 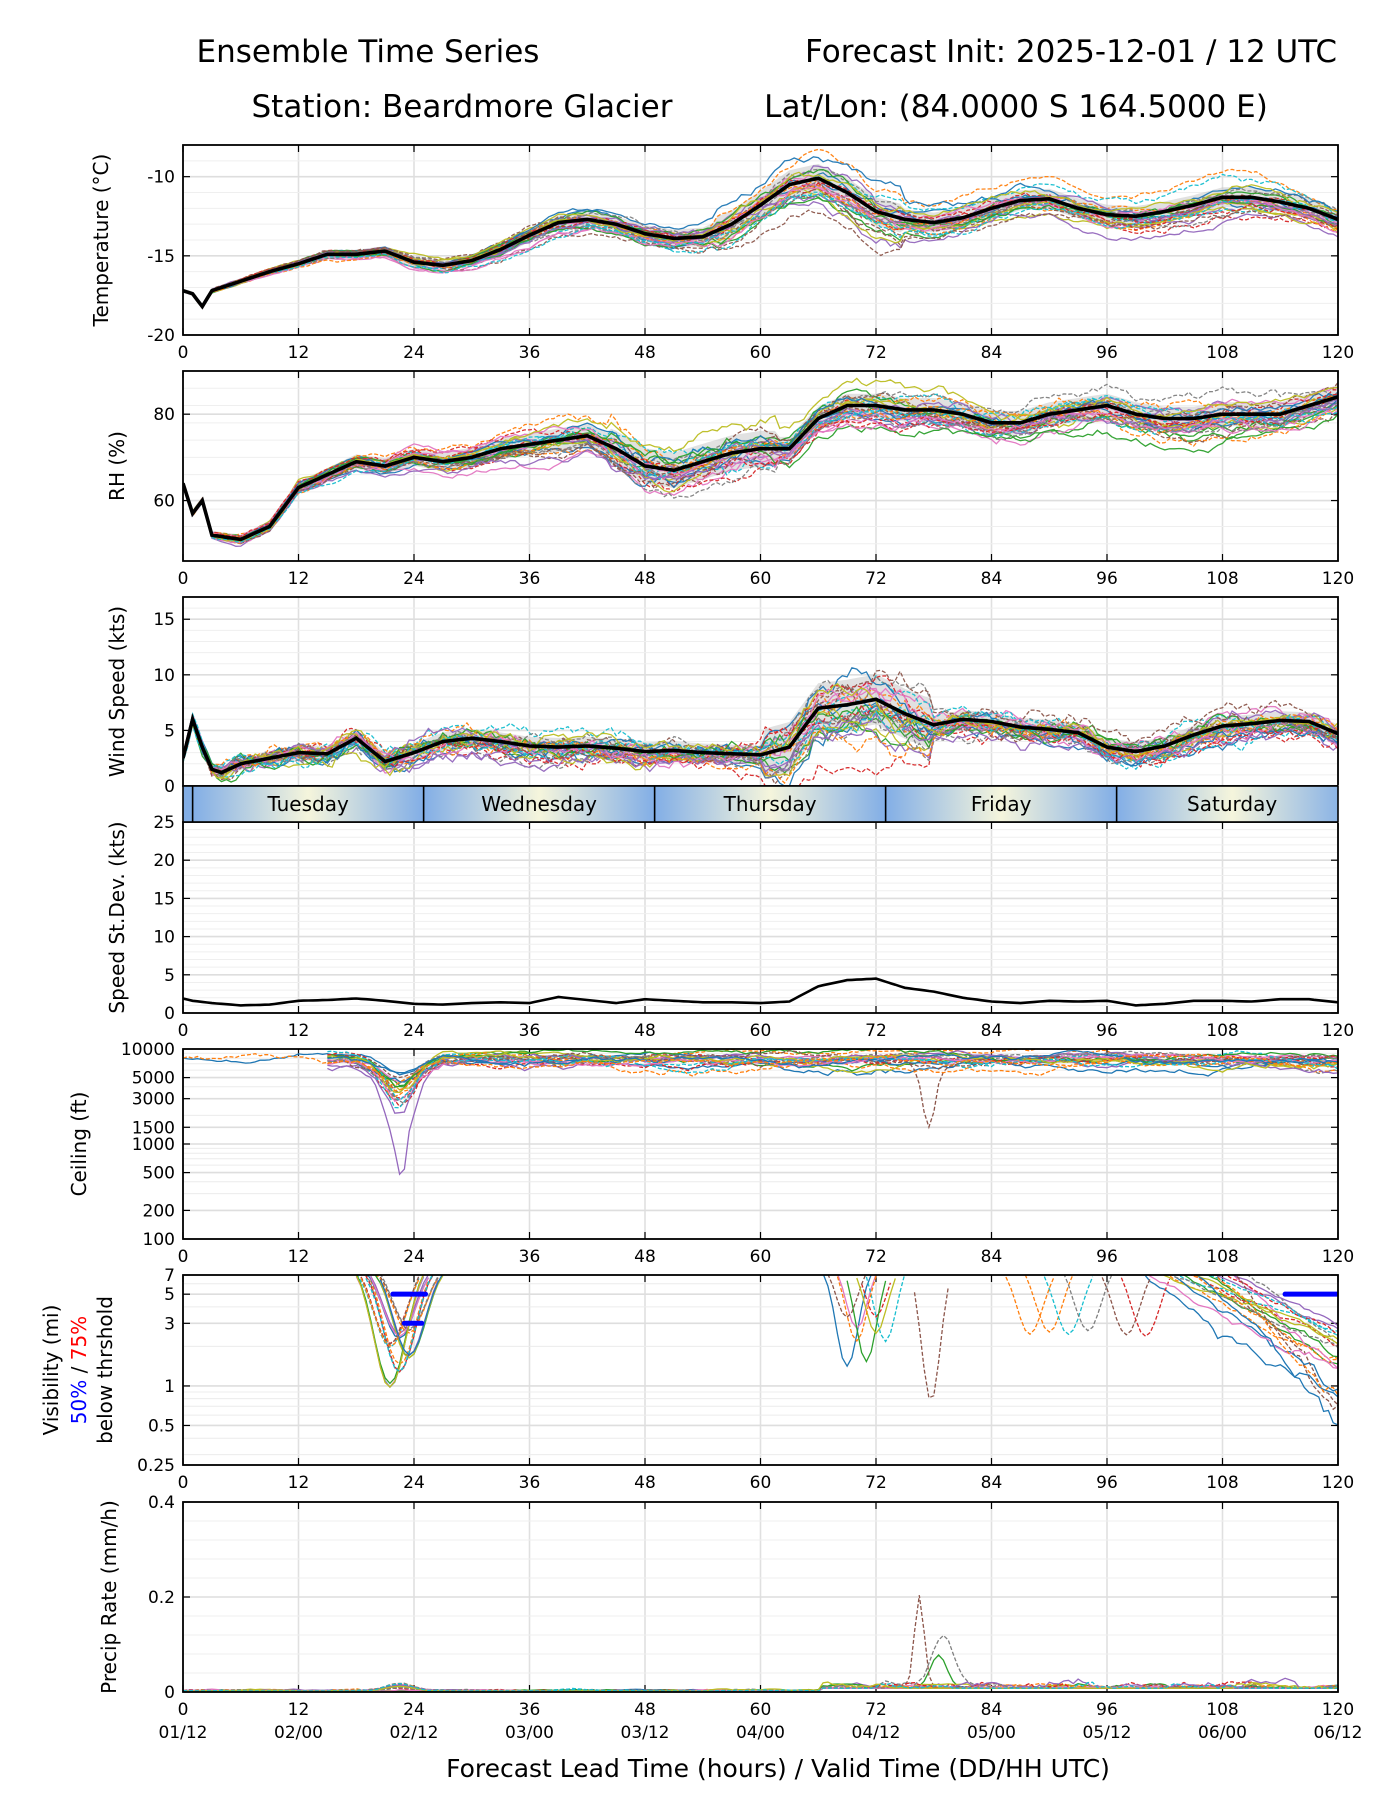 I want to click on y-tick-label: 80, so click(x=164, y=415).